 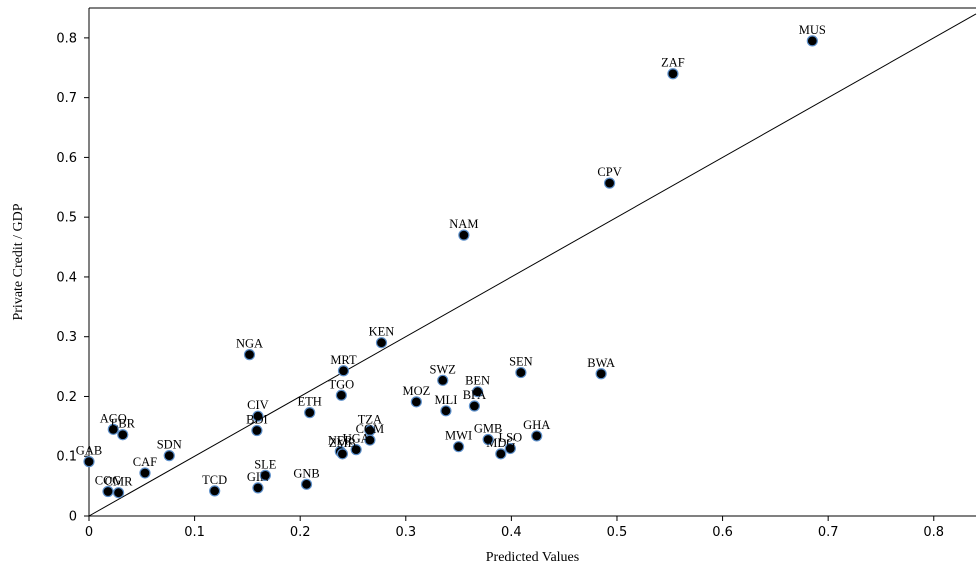 I want to click on x-tick-label: 0.1, so click(x=194, y=532).